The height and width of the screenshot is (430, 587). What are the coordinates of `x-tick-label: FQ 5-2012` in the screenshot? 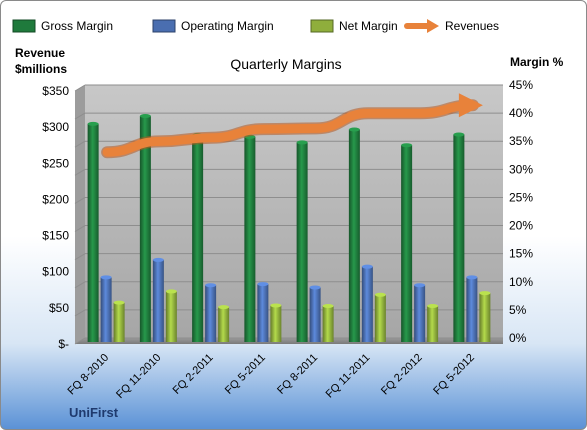 It's located at (454, 375).